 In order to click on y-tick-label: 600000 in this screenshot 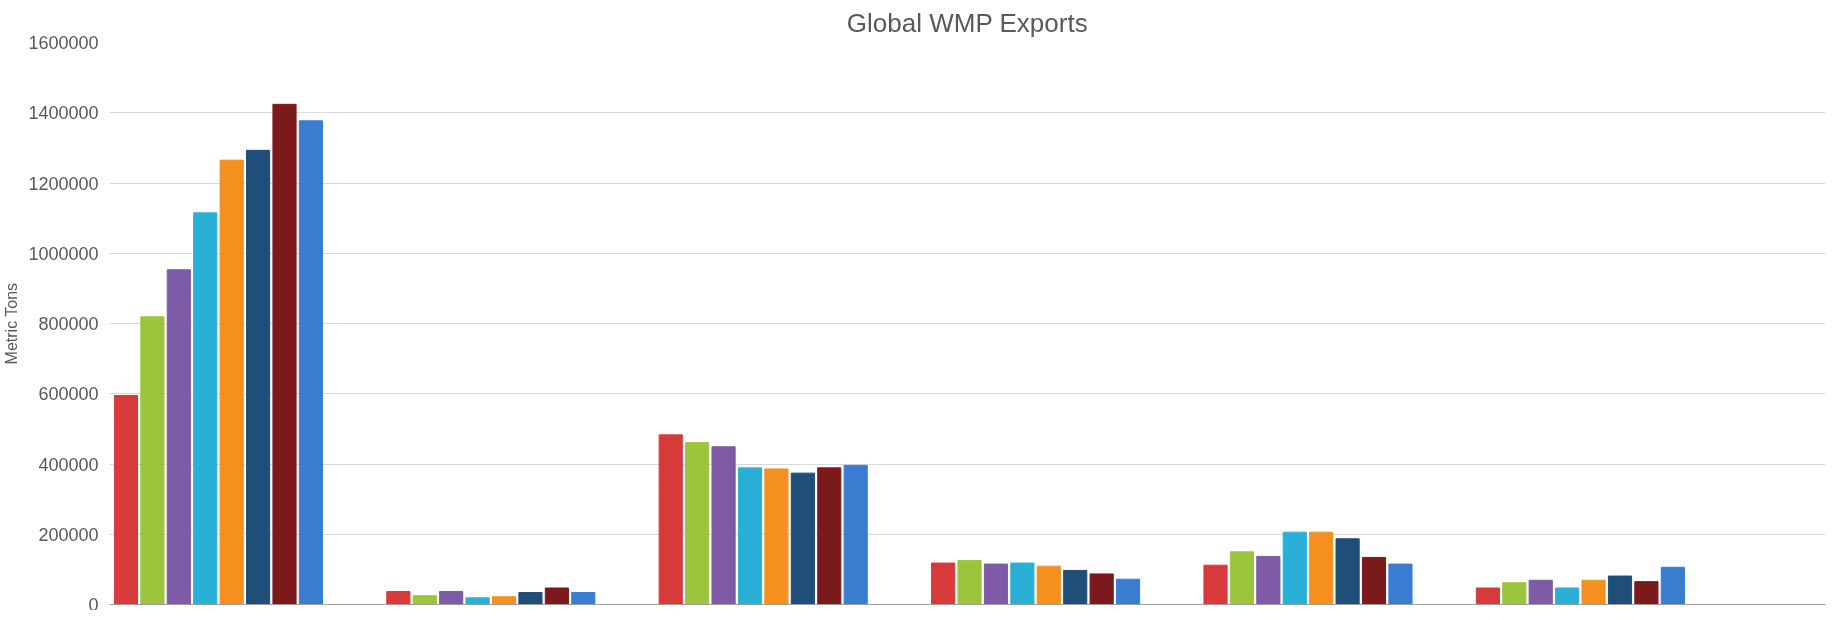, I will do `click(68, 394)`.